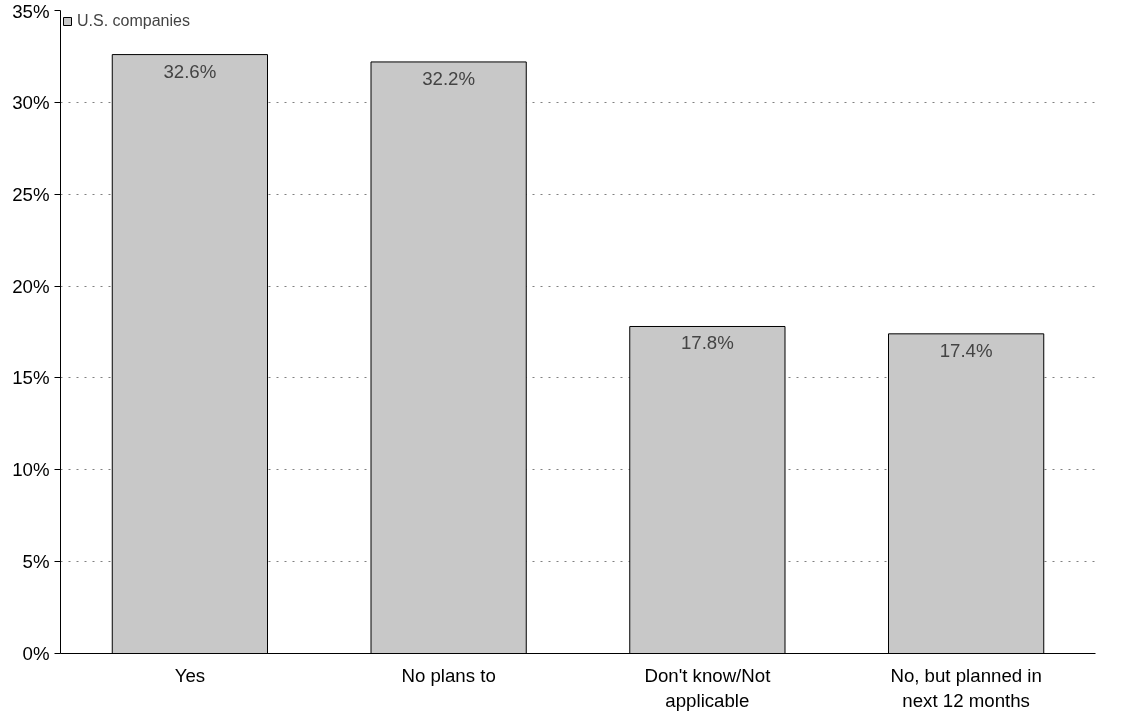  I want to click on x-tick-label: No, but planned in next 12 months, so click(966, 687).